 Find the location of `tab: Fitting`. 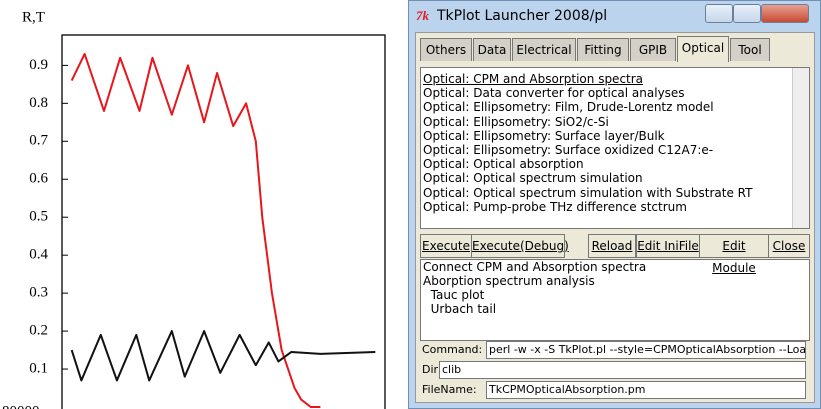

tab: Fitting is located at coordinates (603, 49).